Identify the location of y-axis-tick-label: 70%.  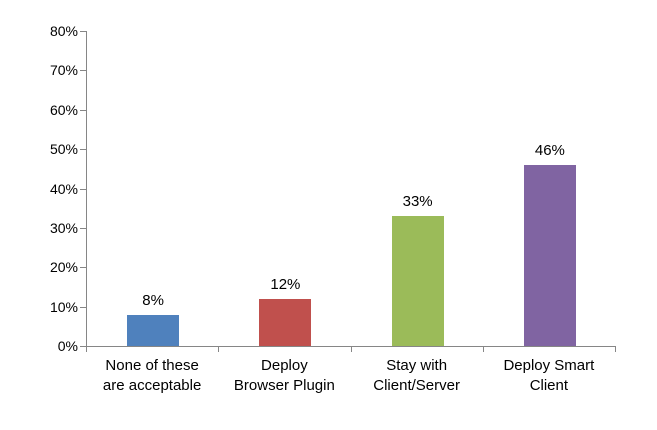
(63, 70).